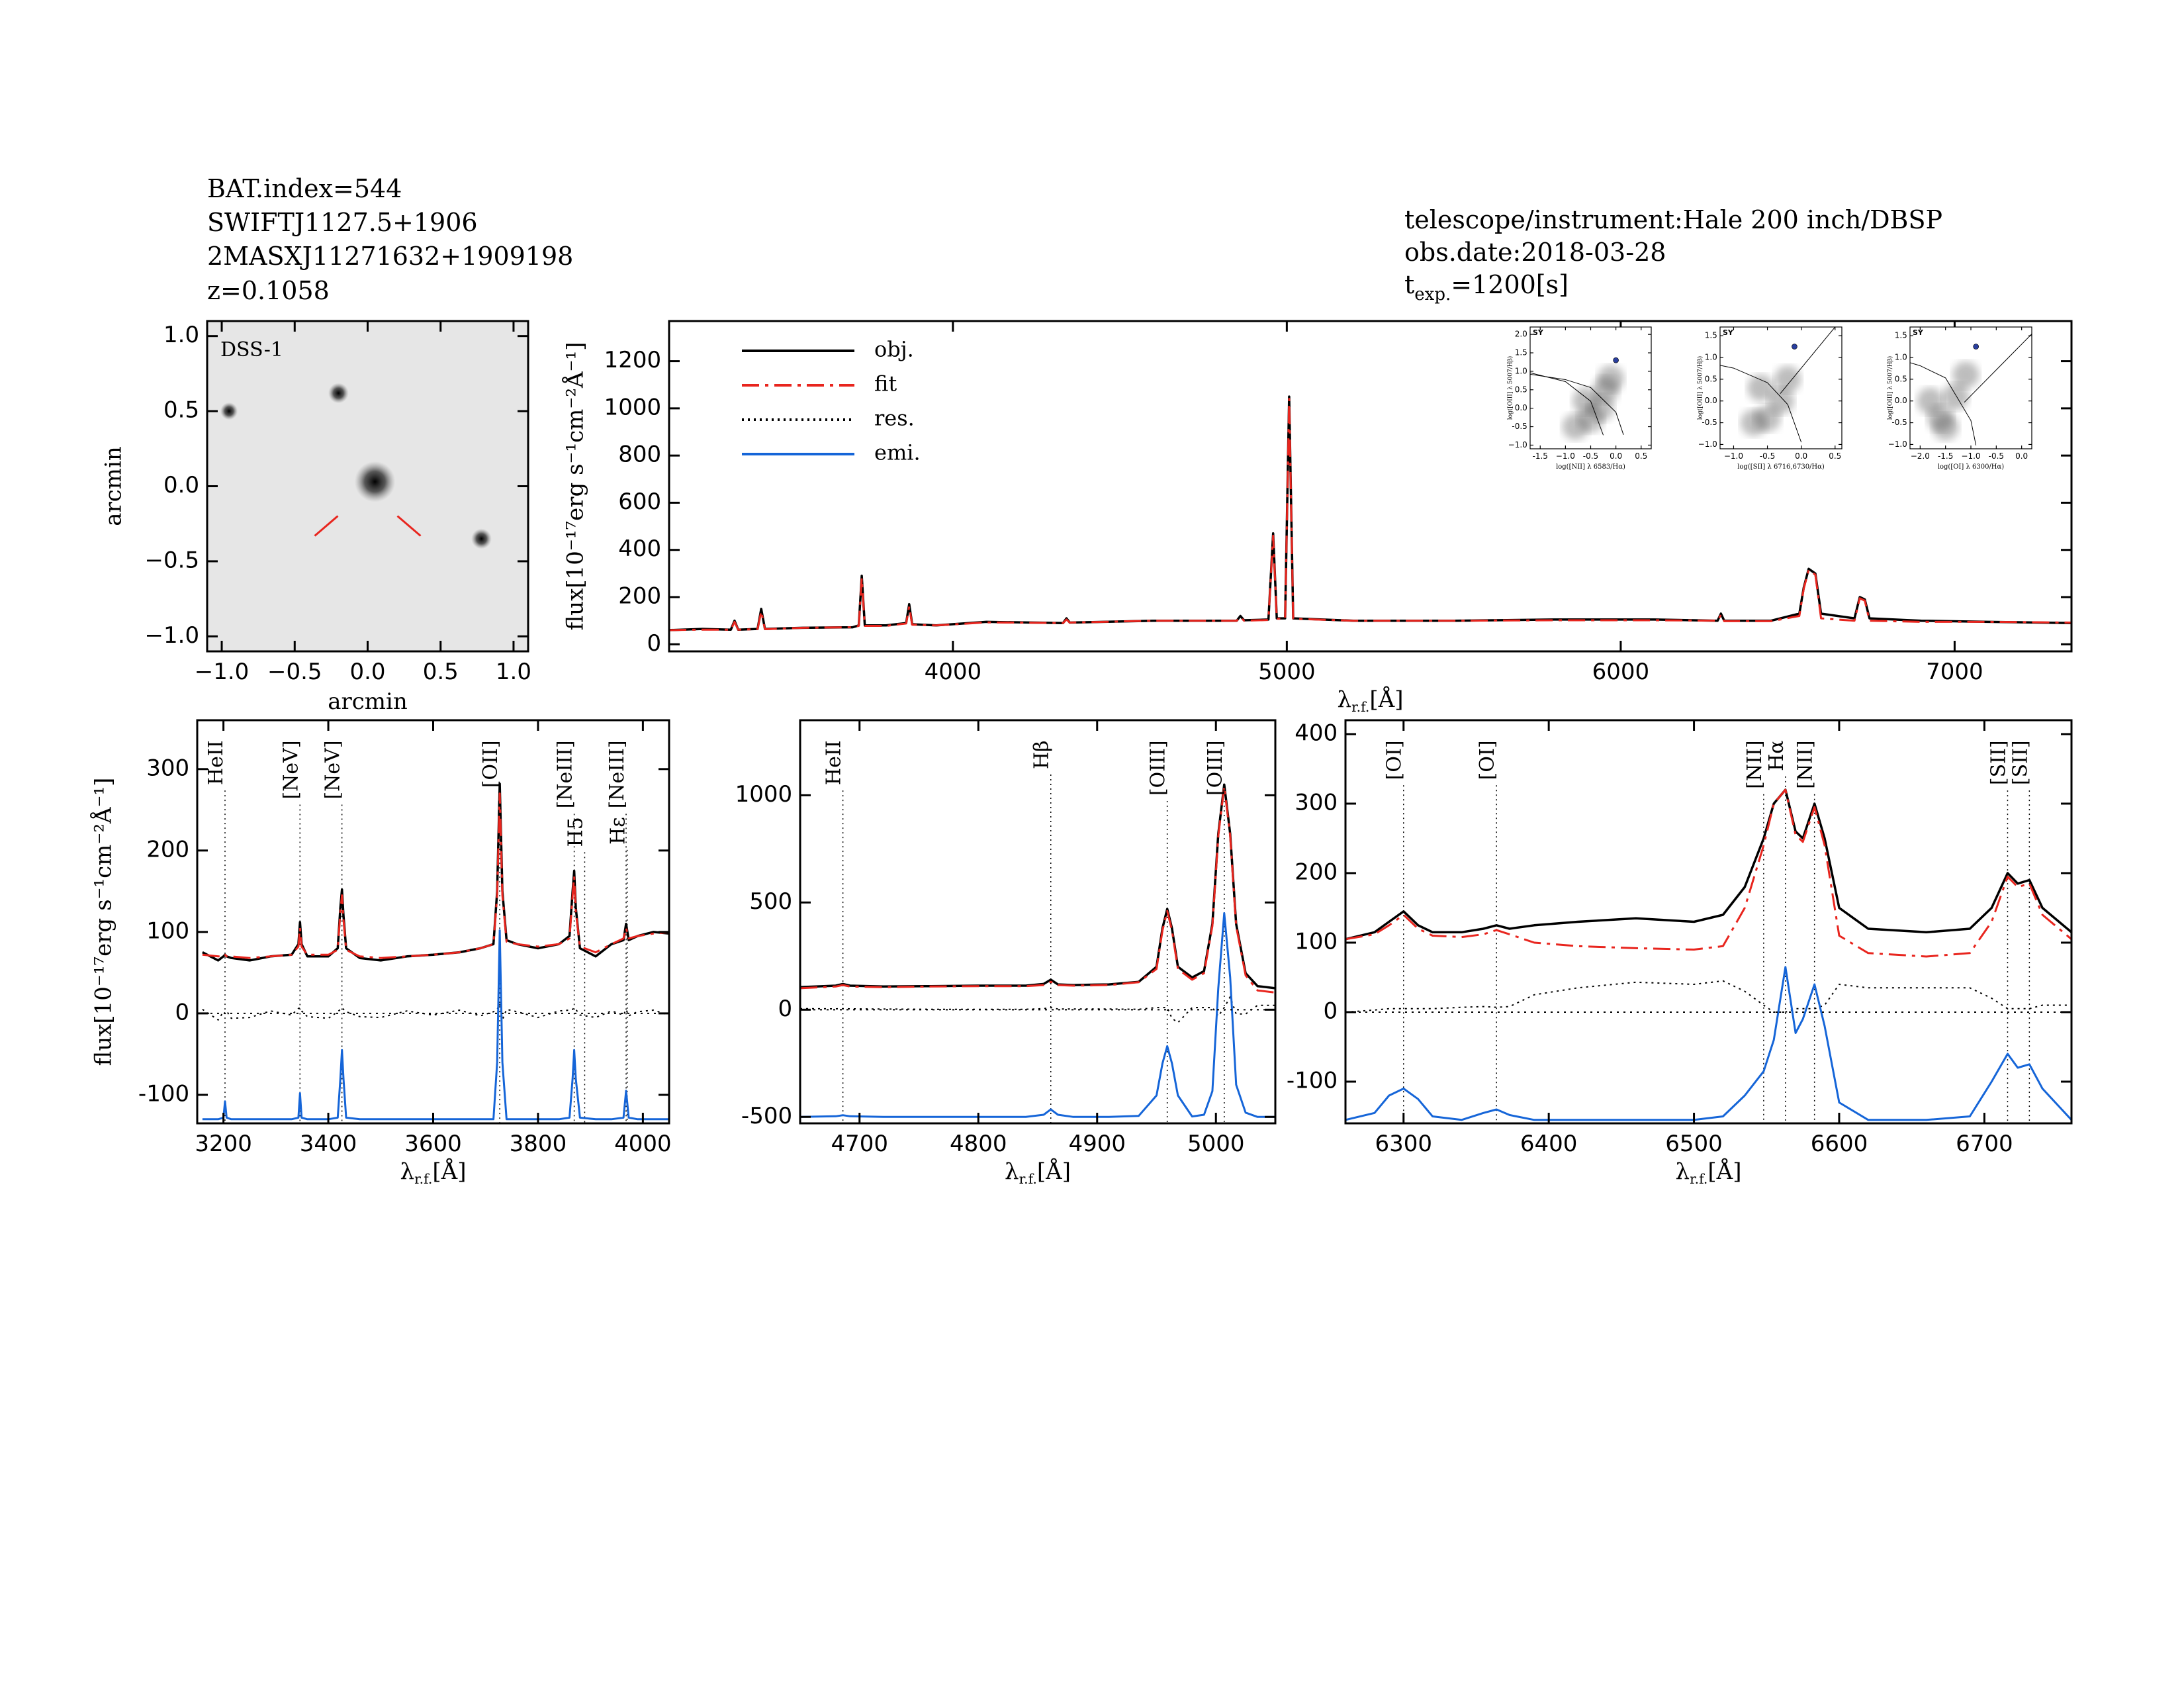  I want to click on y-tick-label: 1.5, so click(1711, 335).